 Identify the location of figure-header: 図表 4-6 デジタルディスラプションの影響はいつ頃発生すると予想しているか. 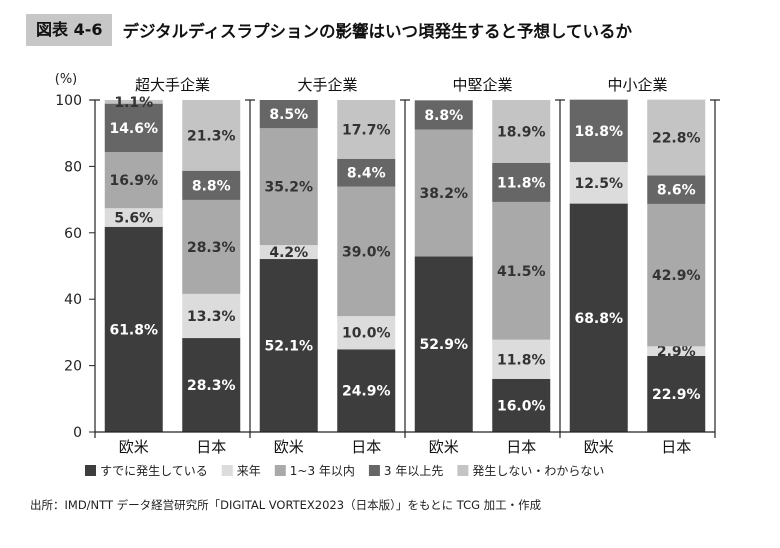
(329, 30).